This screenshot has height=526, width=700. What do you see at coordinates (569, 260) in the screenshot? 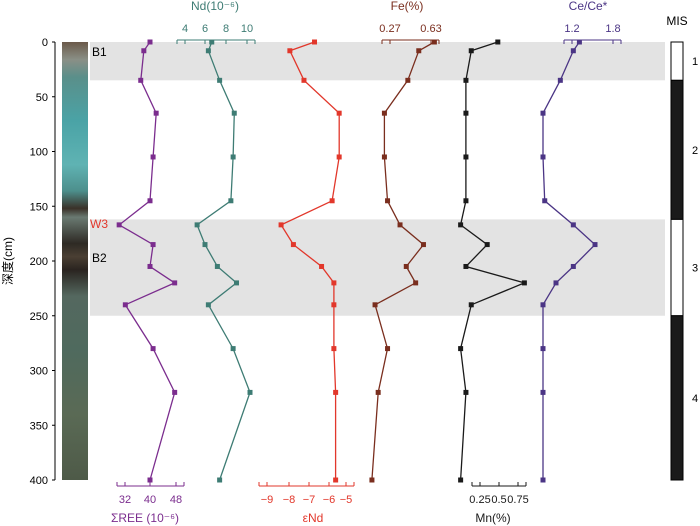
I see `line-ce` at bounding box center [569, 260].